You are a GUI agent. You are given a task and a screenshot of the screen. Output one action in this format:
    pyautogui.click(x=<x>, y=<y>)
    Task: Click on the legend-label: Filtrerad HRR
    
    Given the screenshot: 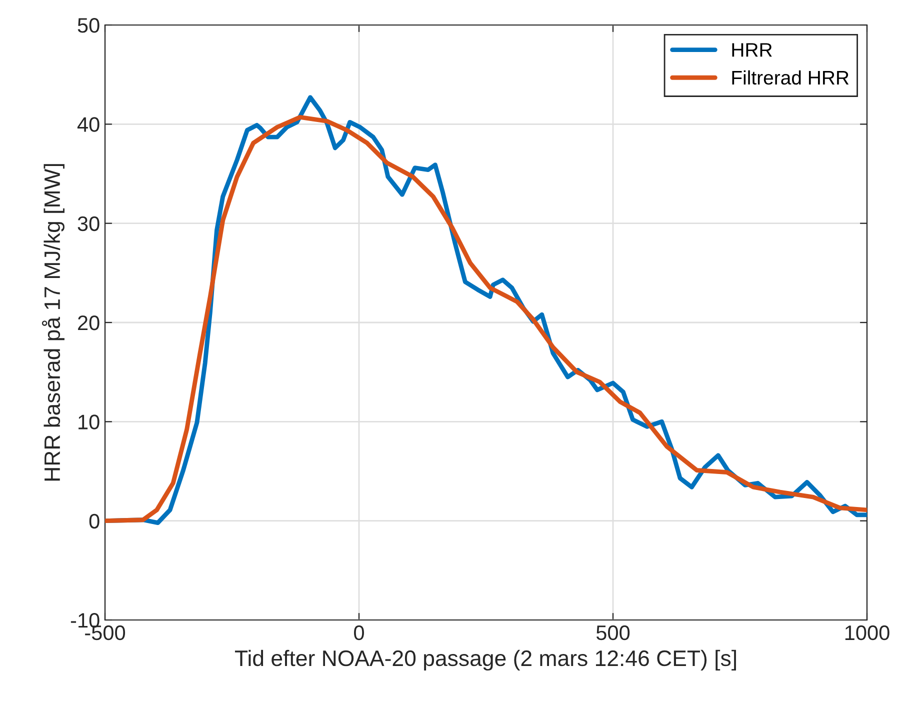 What is the action you would take?
    pyautogui.click(x=790, y=77)
    